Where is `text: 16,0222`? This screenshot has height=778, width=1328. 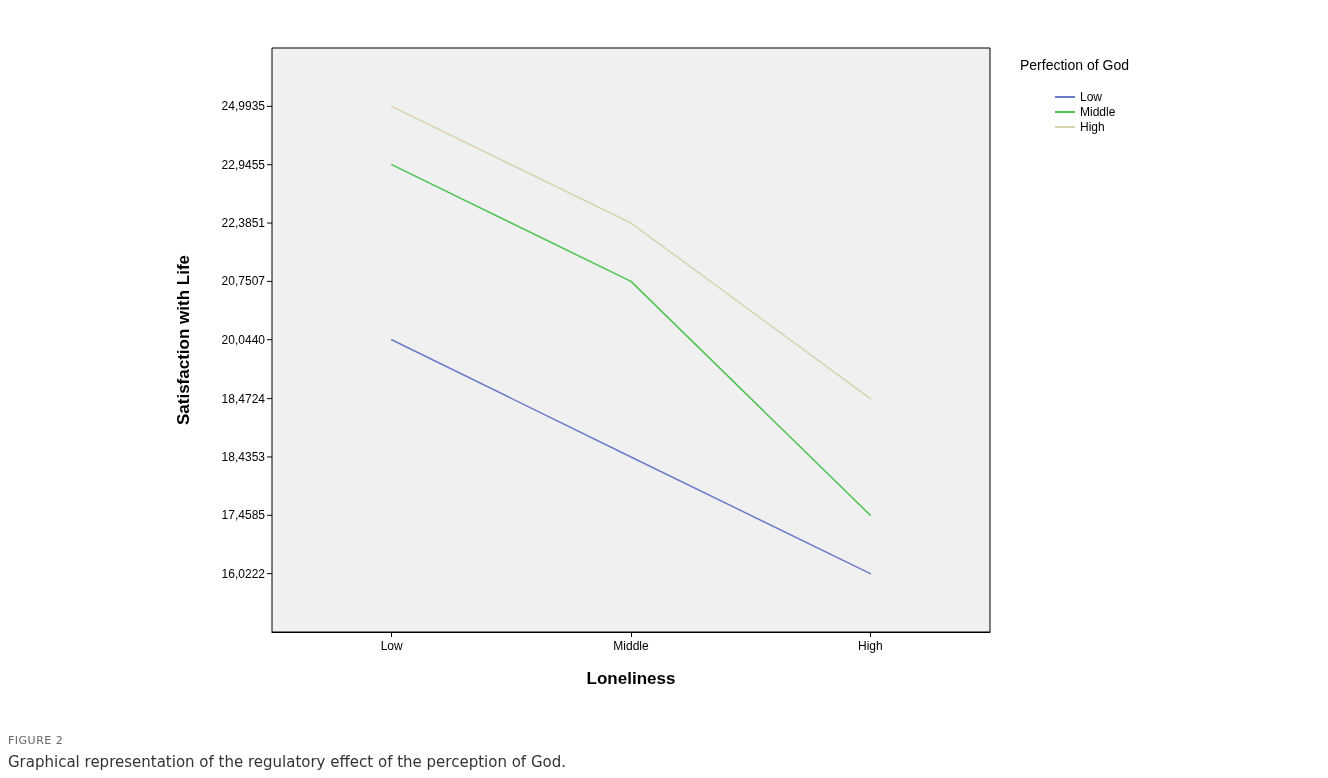 text: 16,0222 is located at coordinates (243, 573).